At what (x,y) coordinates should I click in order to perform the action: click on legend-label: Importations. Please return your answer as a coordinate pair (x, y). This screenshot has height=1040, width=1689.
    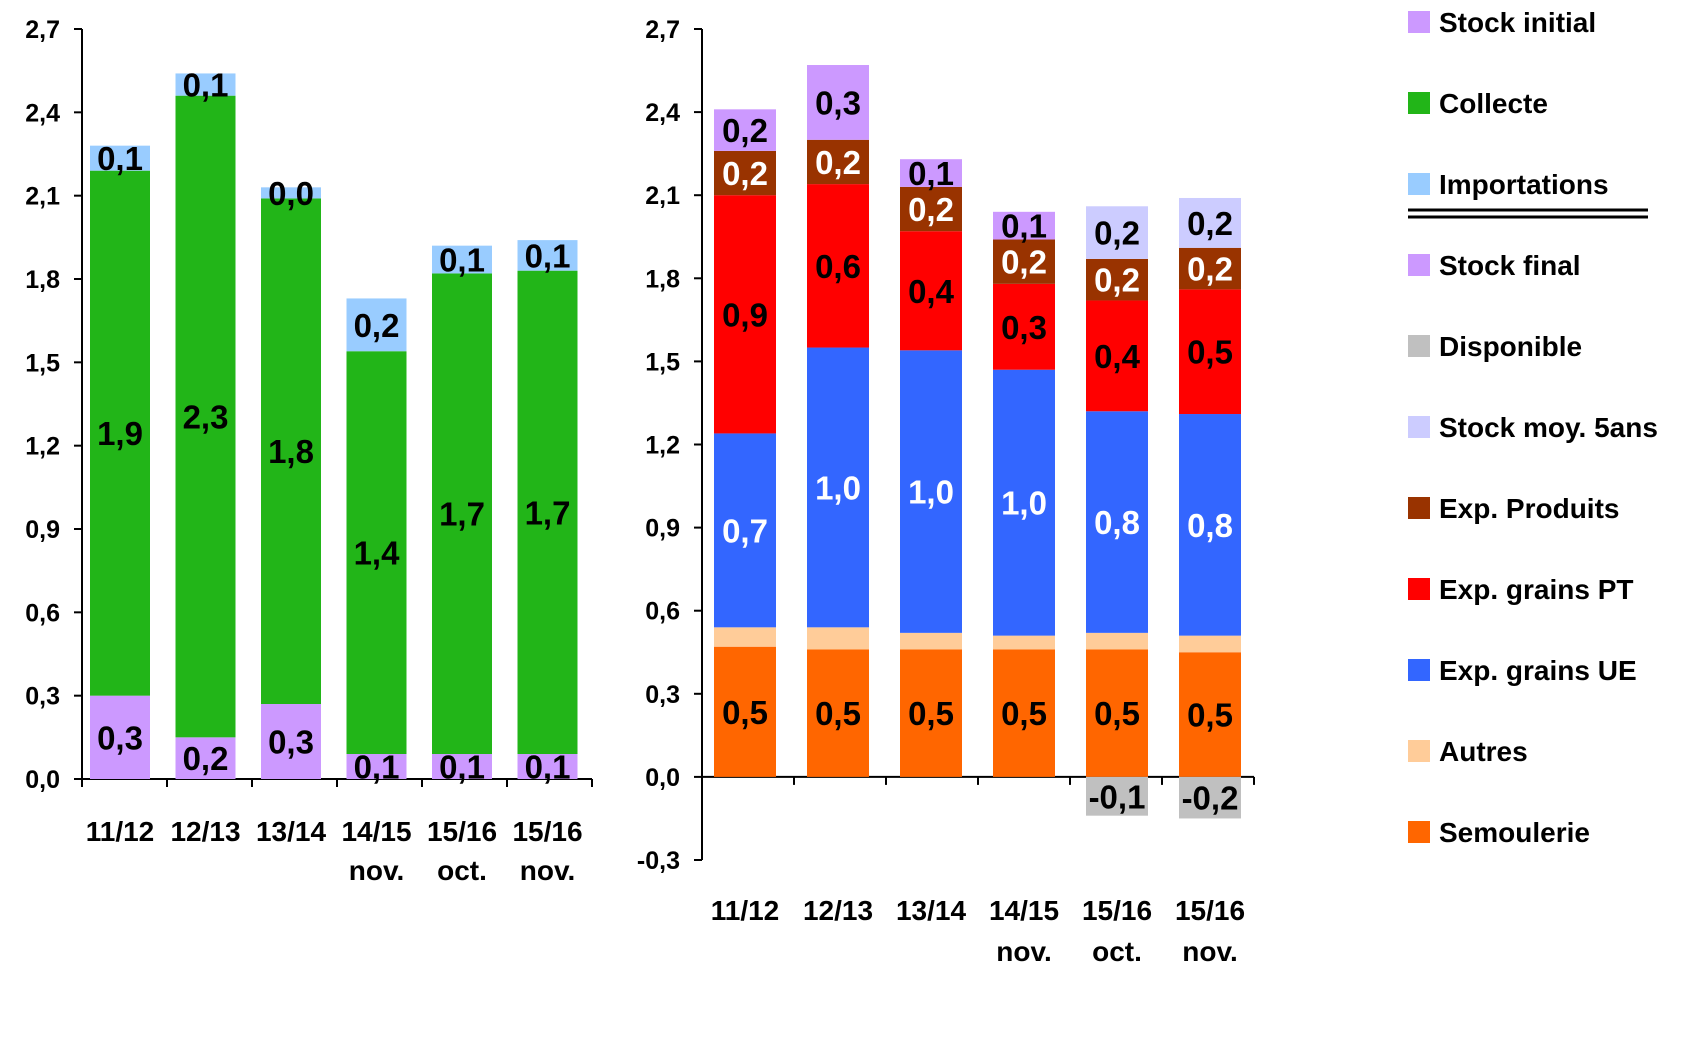
    Looking at the image, I should click on (1524, 184).